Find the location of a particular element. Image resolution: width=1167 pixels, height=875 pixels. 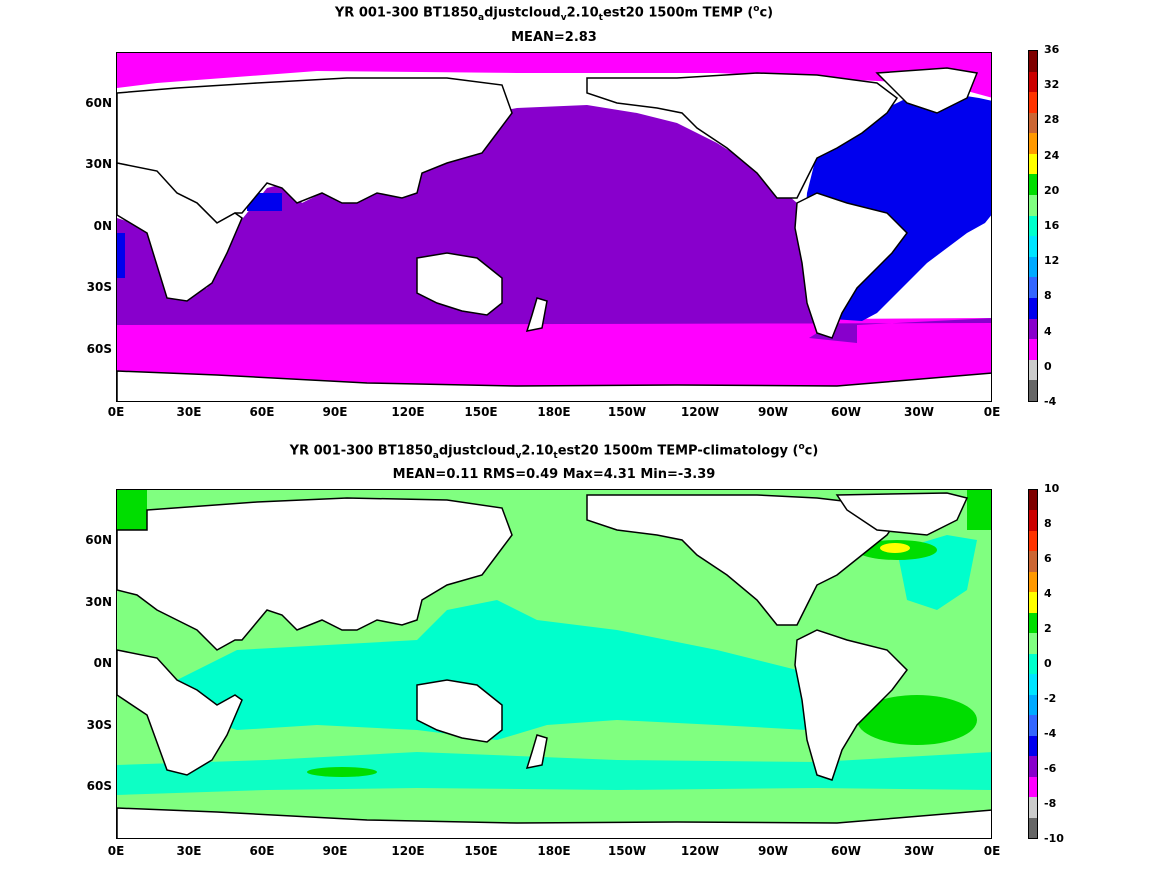

colorbar-tick-label: 10 is located at coordinates (1052, 488).